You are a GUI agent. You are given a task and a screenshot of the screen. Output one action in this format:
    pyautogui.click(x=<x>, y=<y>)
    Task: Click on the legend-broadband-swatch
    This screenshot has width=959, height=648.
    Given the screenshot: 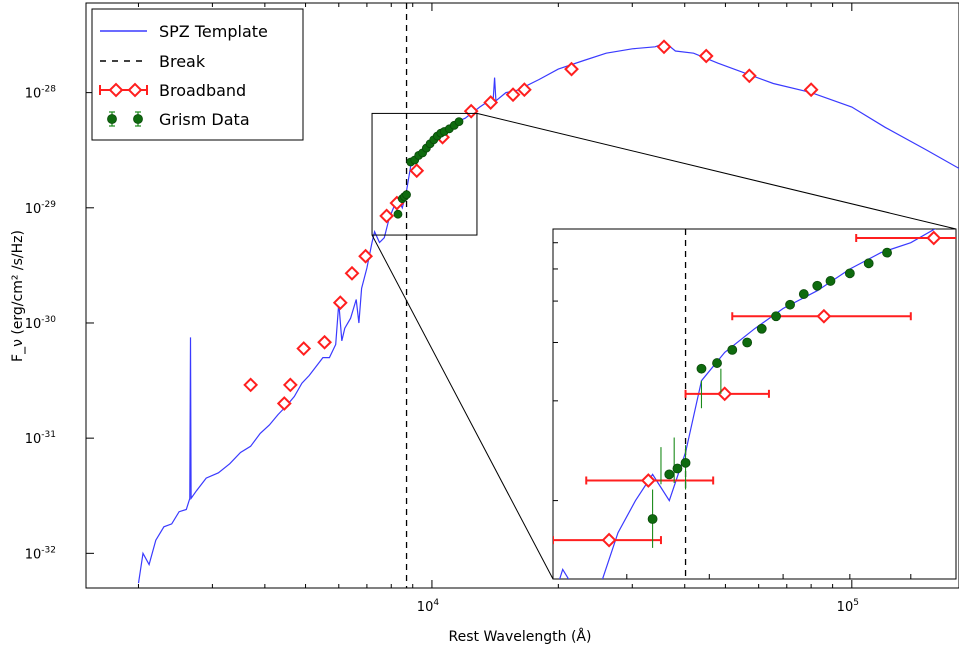 What is the action you would take?
    pyautogui.click(x=123, y=90)
    